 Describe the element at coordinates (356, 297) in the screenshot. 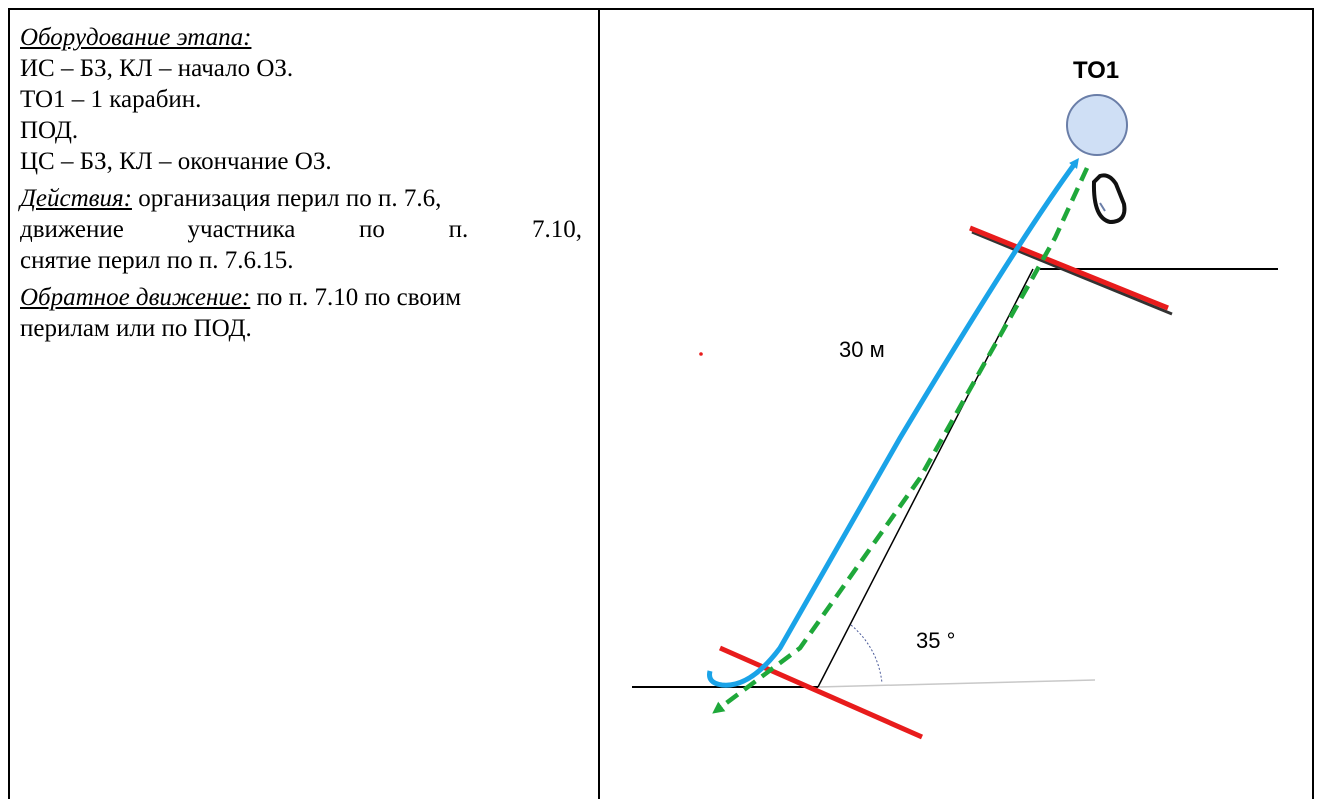

I see `return-text: по п. 7.10 по своим` at that location.